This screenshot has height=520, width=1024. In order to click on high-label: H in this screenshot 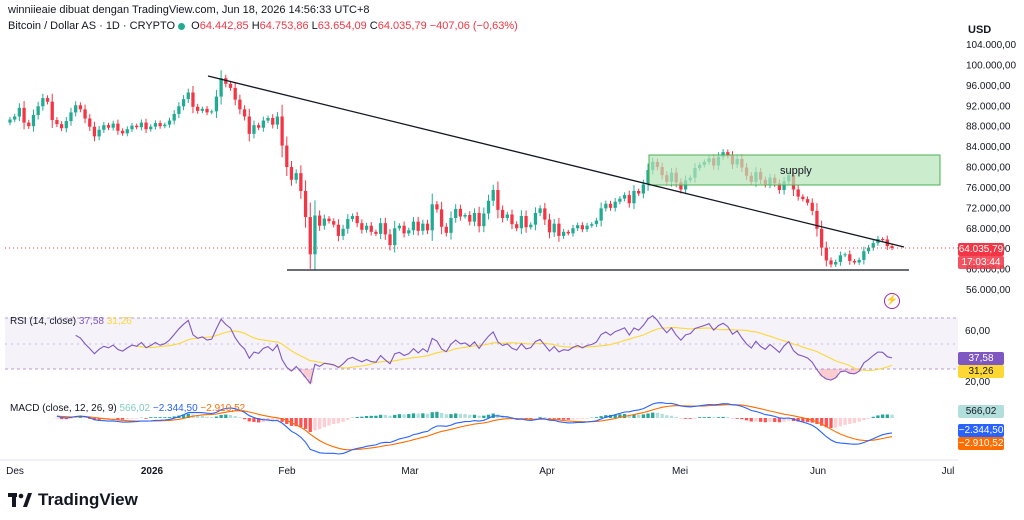, I will do `click(255, 26)`.